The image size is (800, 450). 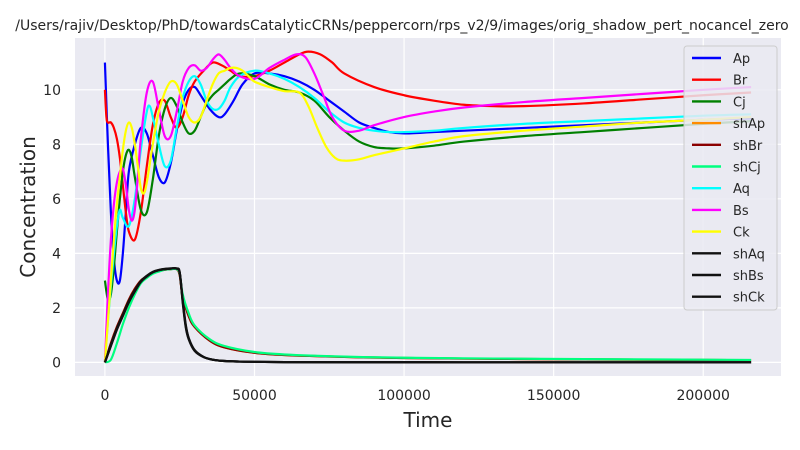 What do you see at coordinates (719, 102) in the screenshot?
I see `legend-item: Cj` at bounding box center [719, 102].